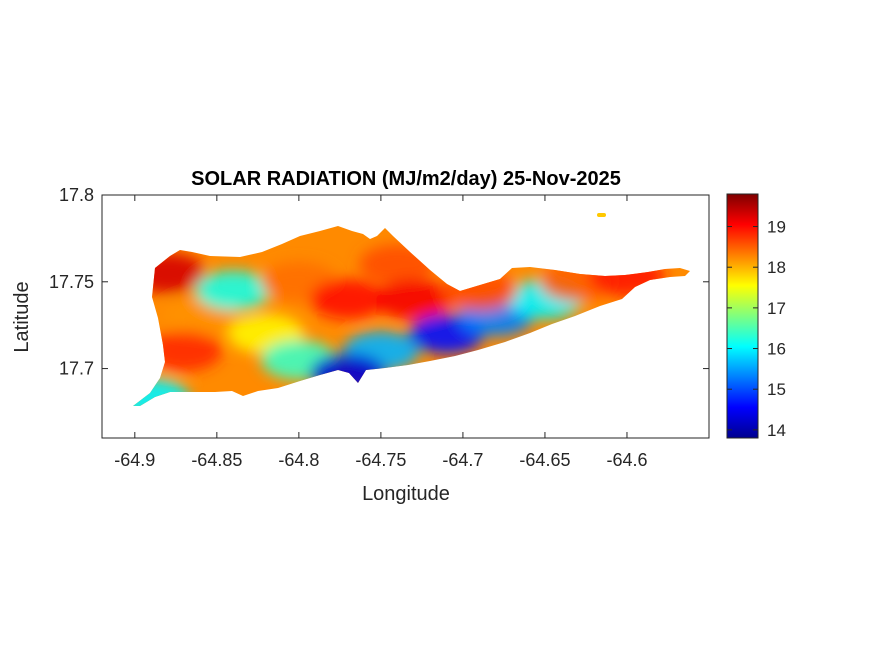  Describe the element at coordinates (776, 308) in the screenshot. I see `colorbar-tick-label: 17` at that location.